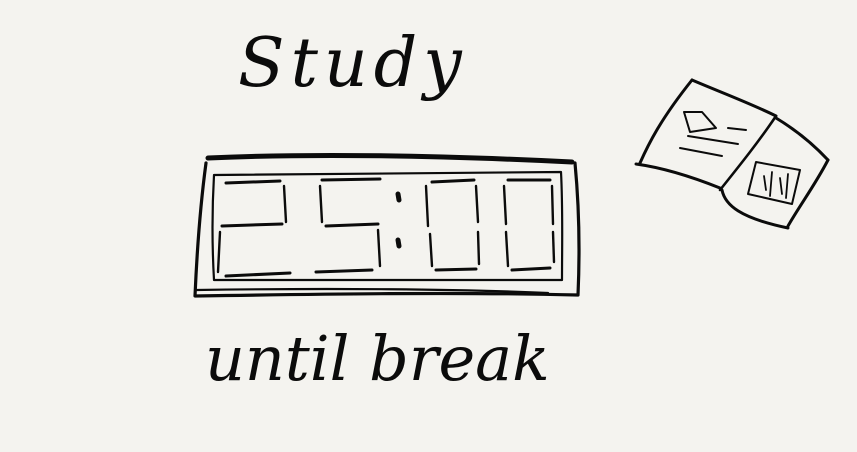 The height and width of the screenshot is (452, 857). What do you see at coordinates (732, 154) in the screenshot?
I see `book-icon` at bounding box center [732, 154].